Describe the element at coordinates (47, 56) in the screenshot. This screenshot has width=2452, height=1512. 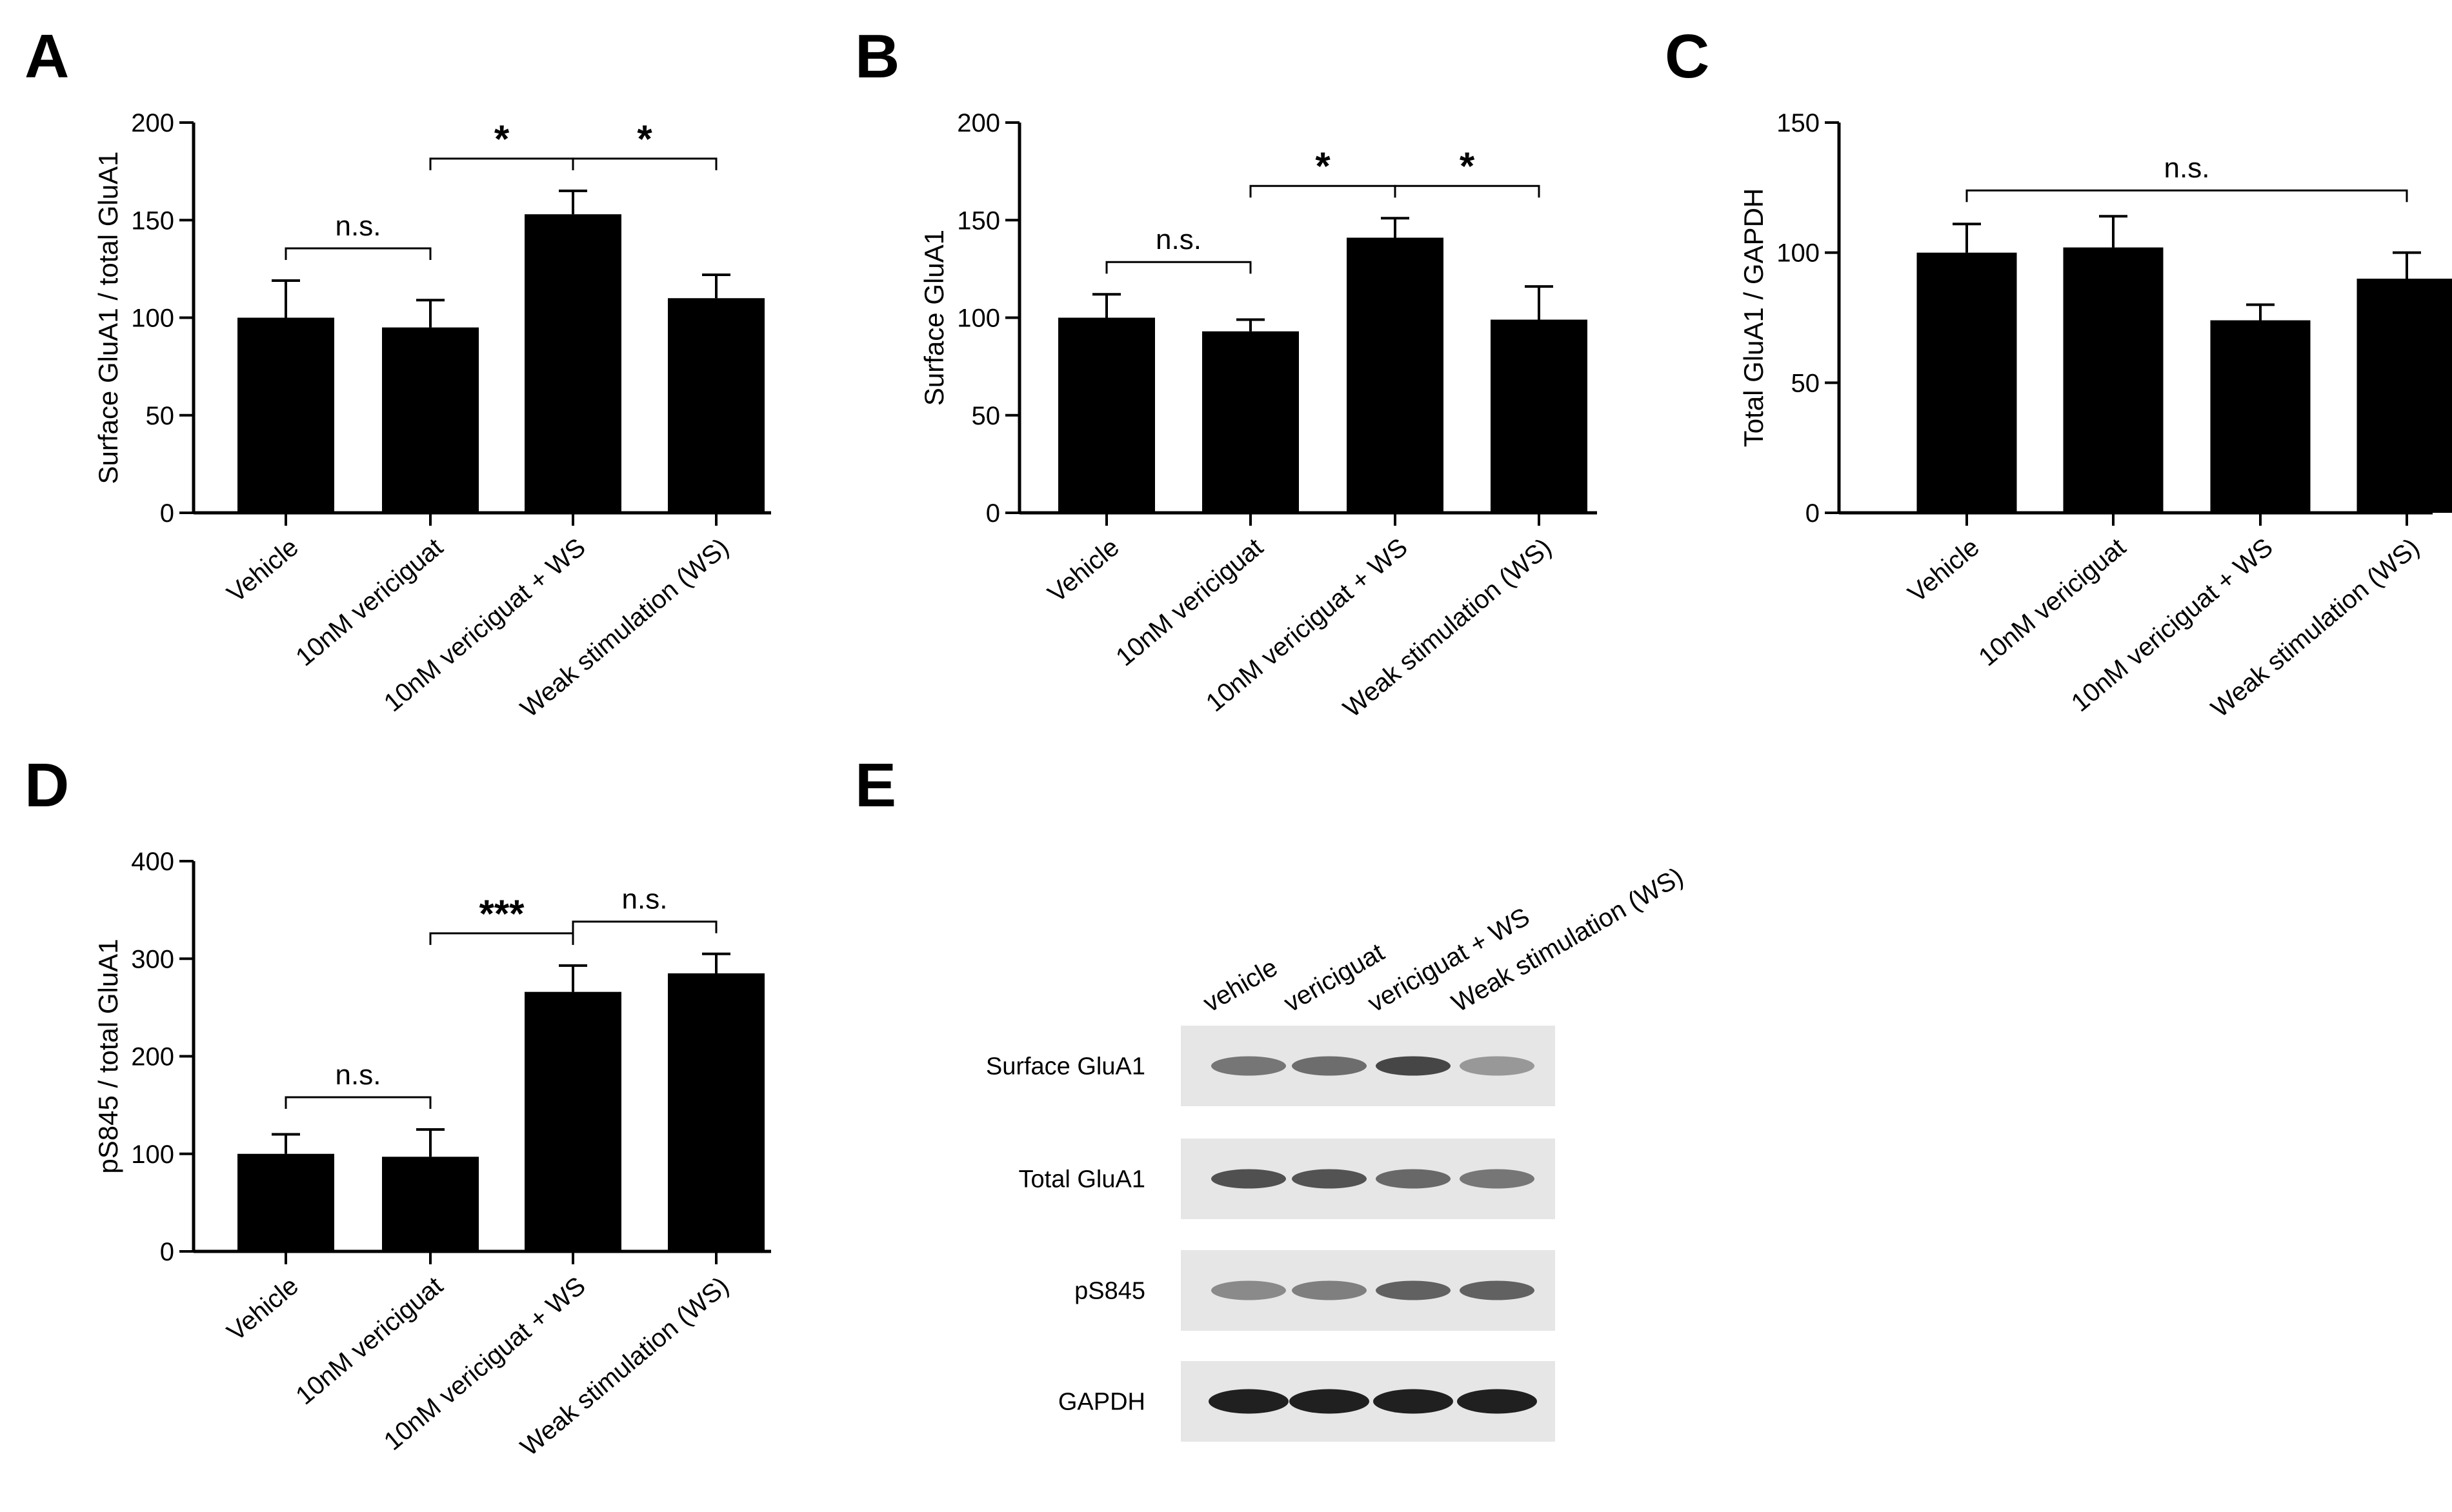
I see `panel-letter: A` at that location.